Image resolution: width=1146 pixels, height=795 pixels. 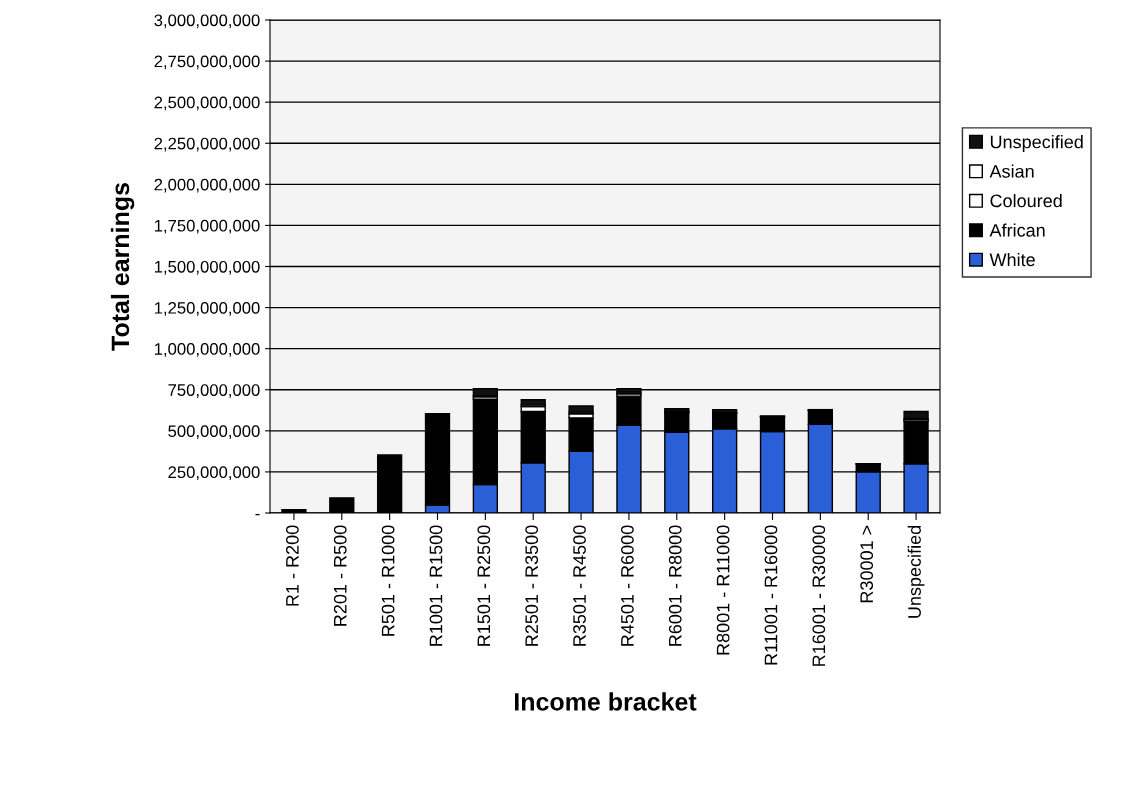 What do you see at coordinates (605, 701) in the screenshot?
I see `x-axis-title: Income bracket` at bounding box center [605, 701].